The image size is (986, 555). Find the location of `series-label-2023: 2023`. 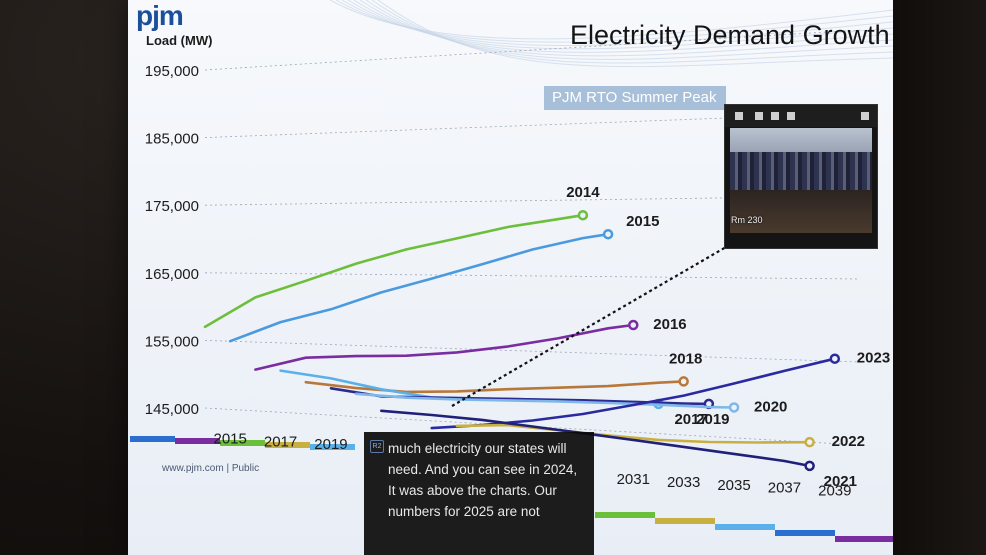

series-label-2023: 2023 is located at coordinates (873, 358).